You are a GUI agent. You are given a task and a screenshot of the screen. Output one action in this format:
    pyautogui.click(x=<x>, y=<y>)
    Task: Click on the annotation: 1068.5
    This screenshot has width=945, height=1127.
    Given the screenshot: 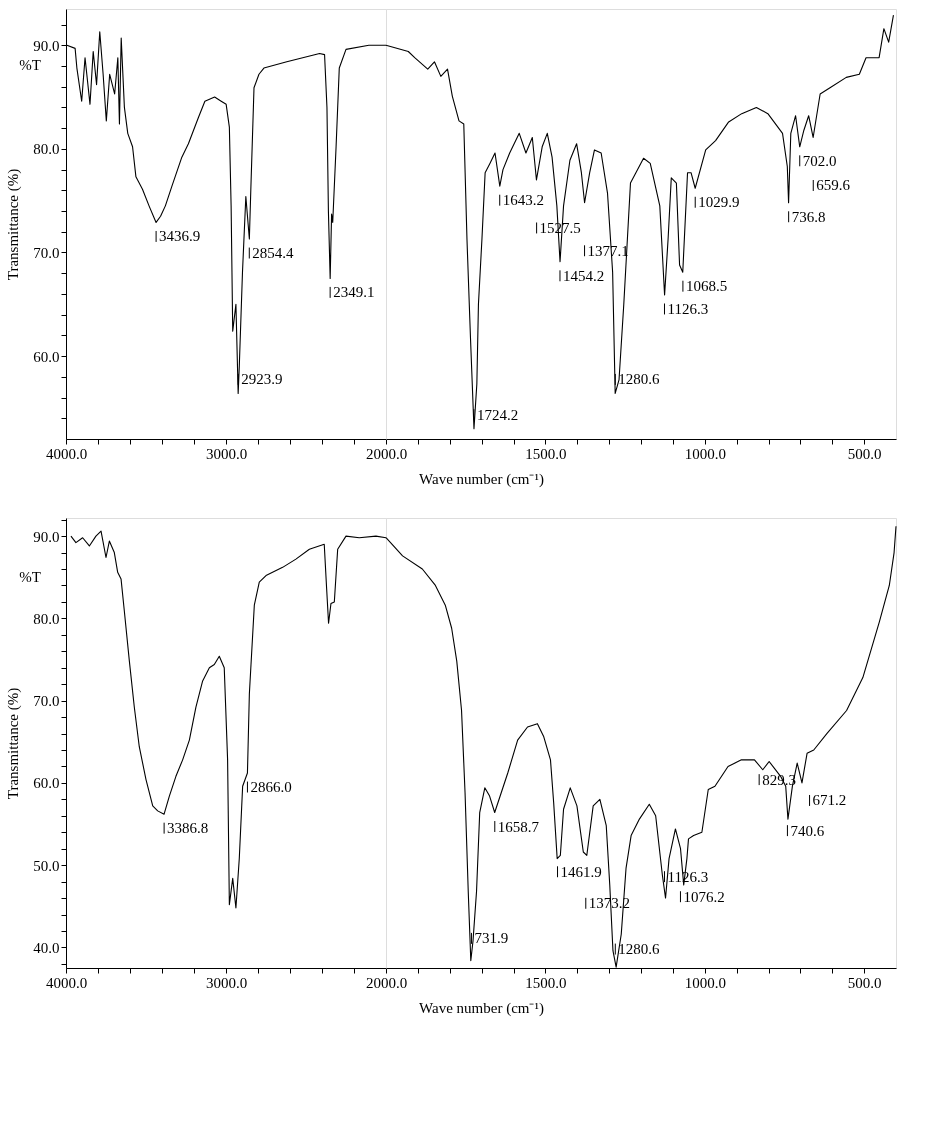 What is the action you would take?
    pyautogui.click(x=706, y=286)
    